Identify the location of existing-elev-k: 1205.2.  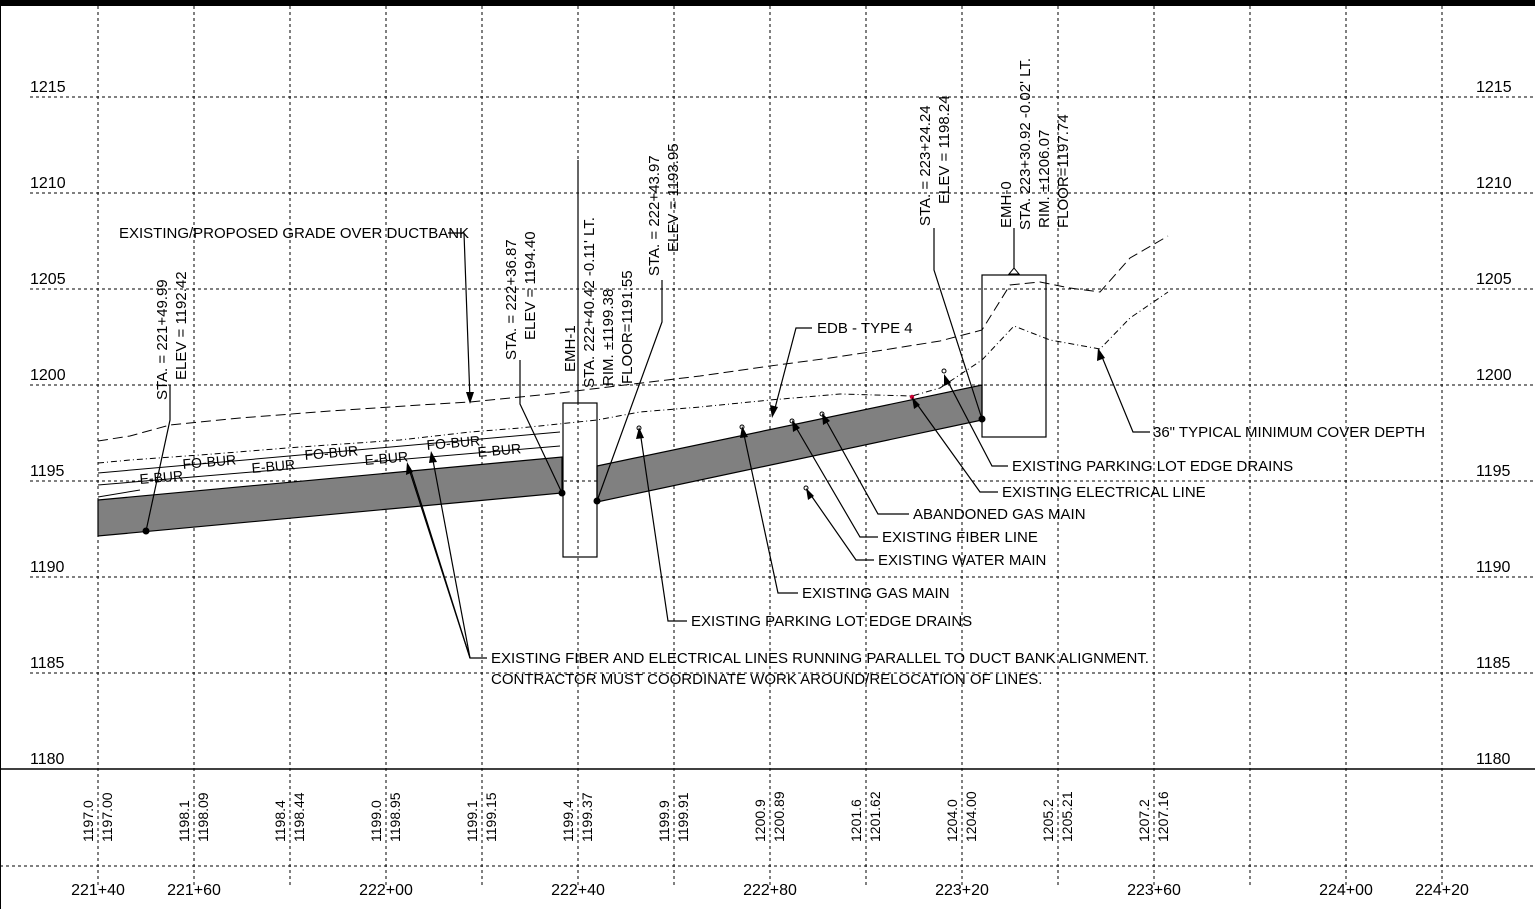
(1048, 820).